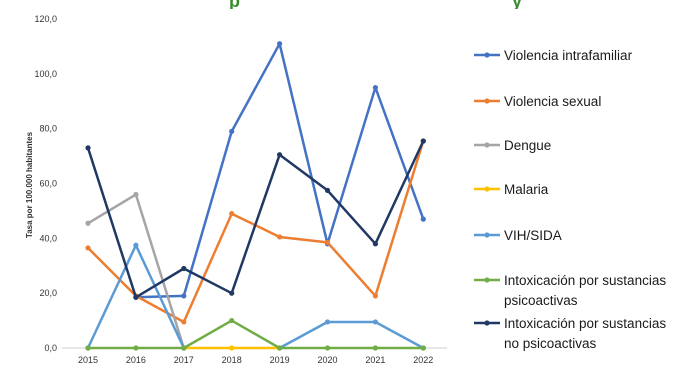 The width and height of the screenshot is (677, 378). I want to click on y-axis-label: Tasa por 100.000 habitantes, so click(29, 184).